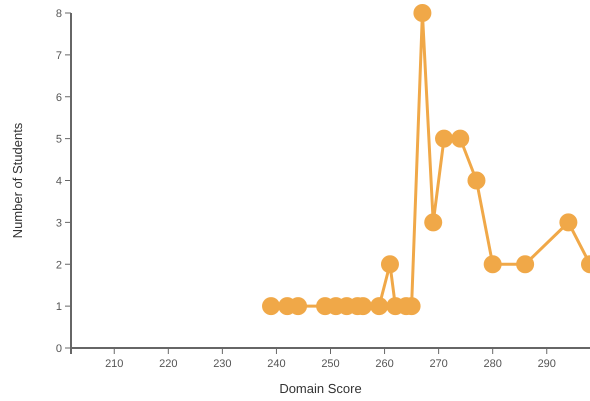  Describe the element at coordinates (59, 14) in the screenshot. I see `y-tick-label: 8` at that location.